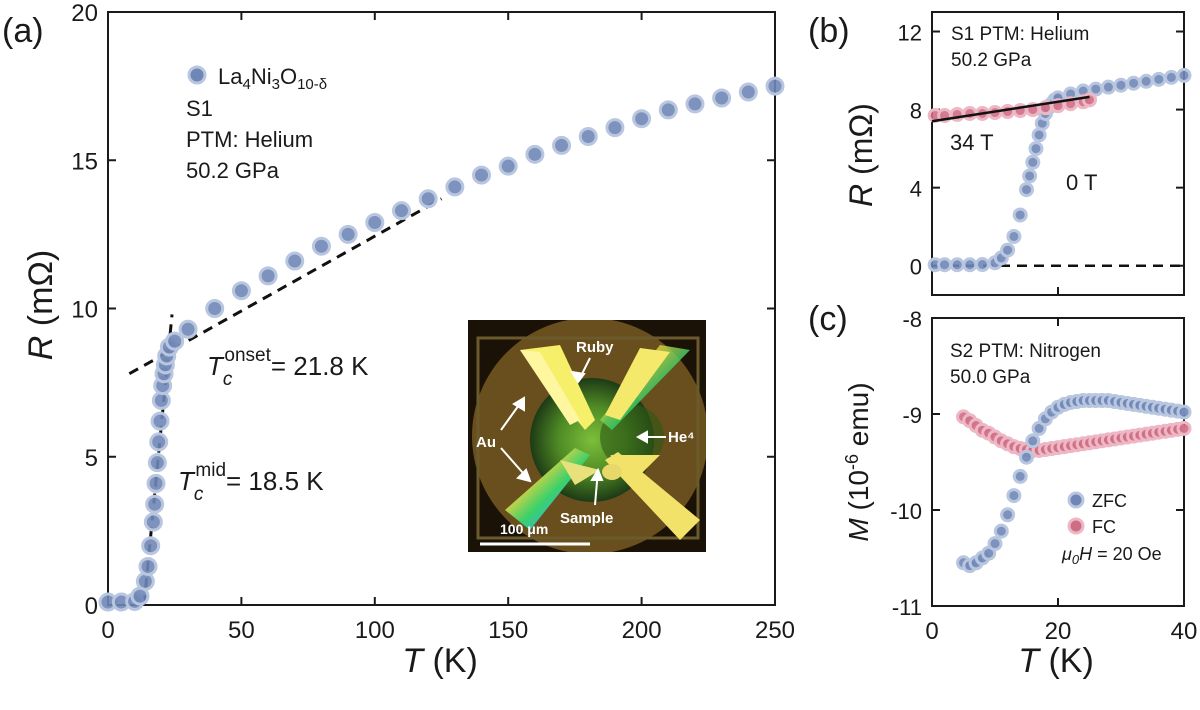 This screenshot has height=710, width=1200. I want to click on panel-b-ytick-label: 4, so click(916, 189).